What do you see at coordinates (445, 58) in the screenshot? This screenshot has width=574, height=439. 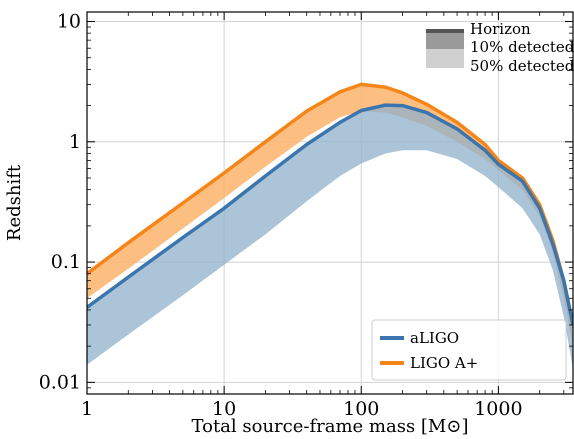 I see `legend-50pct-swatch` at bounding box center [445, 58].